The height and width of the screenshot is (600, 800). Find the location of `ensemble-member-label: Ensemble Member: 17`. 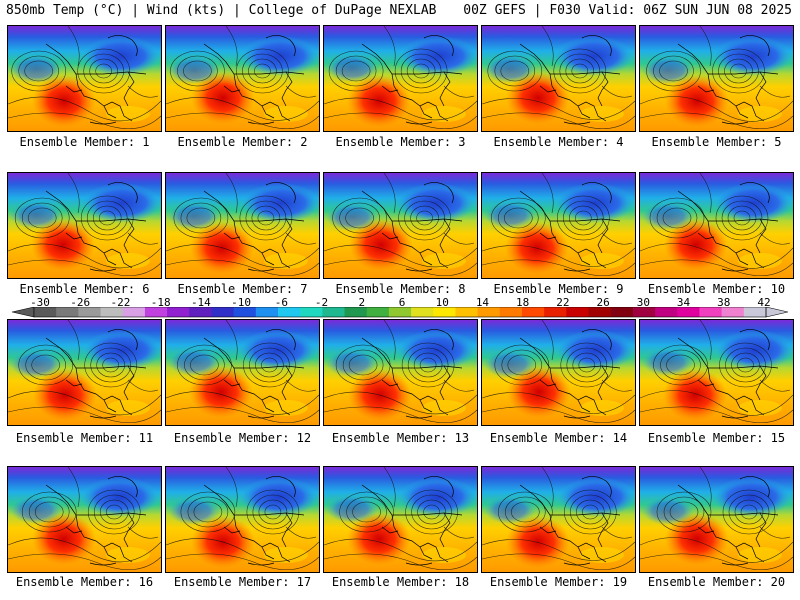

ensemble-member-label: Ensemble Member: 17 is located at coordinates (242, 582).